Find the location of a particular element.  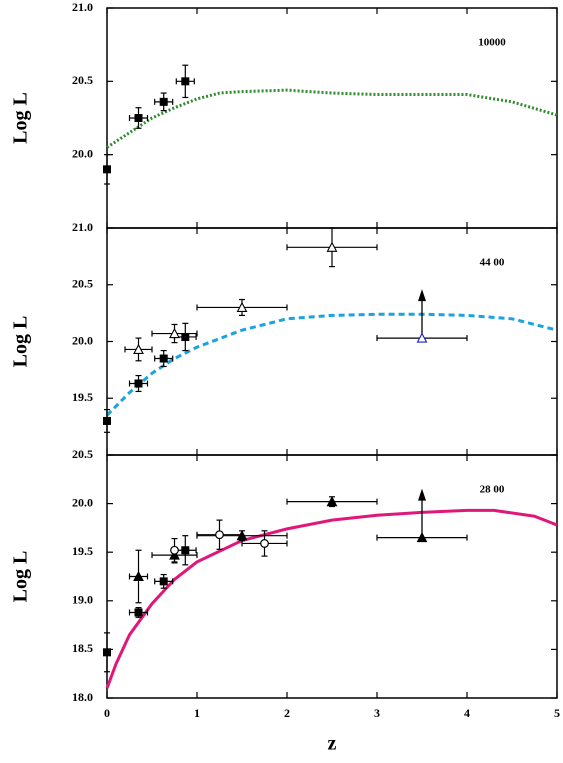

y-tick-label: 19.0 is located at coordinates (82, 600).